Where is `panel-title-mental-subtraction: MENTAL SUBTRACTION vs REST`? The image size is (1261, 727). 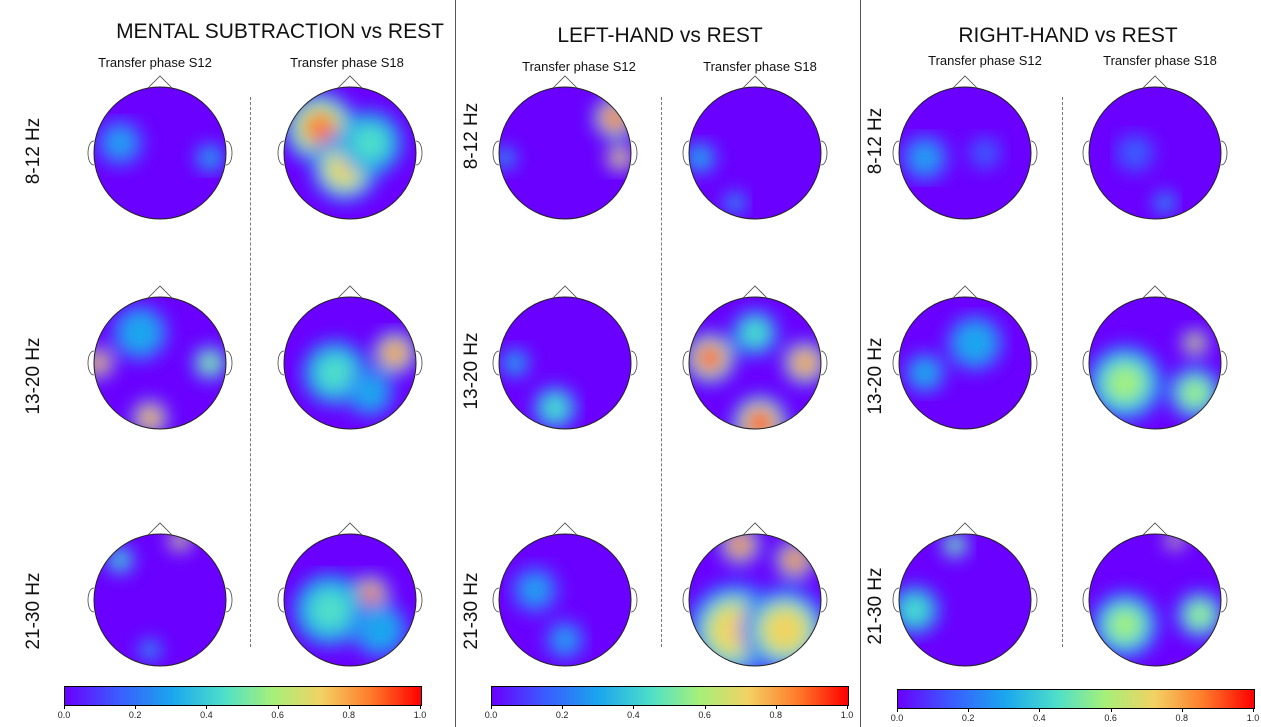
panel-title-mental-subtraction: MENTAL SUBTRACTION vs REST is located at coordinates (280, 32).